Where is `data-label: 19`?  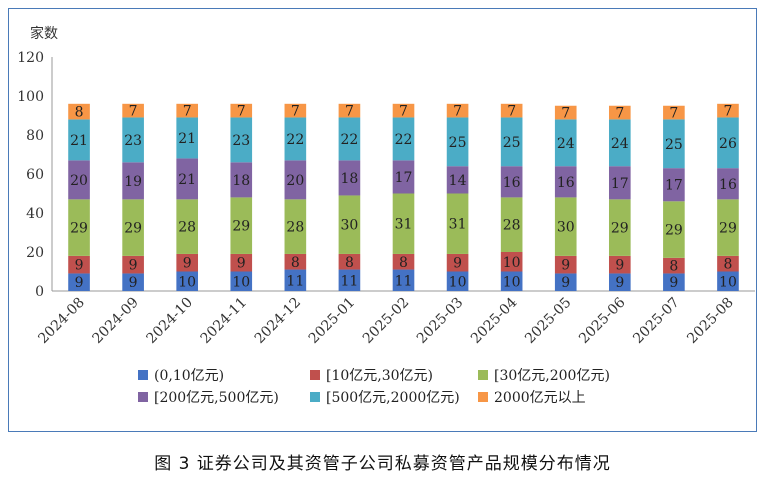 data-label: 19 is located at coordinates (133, 182).